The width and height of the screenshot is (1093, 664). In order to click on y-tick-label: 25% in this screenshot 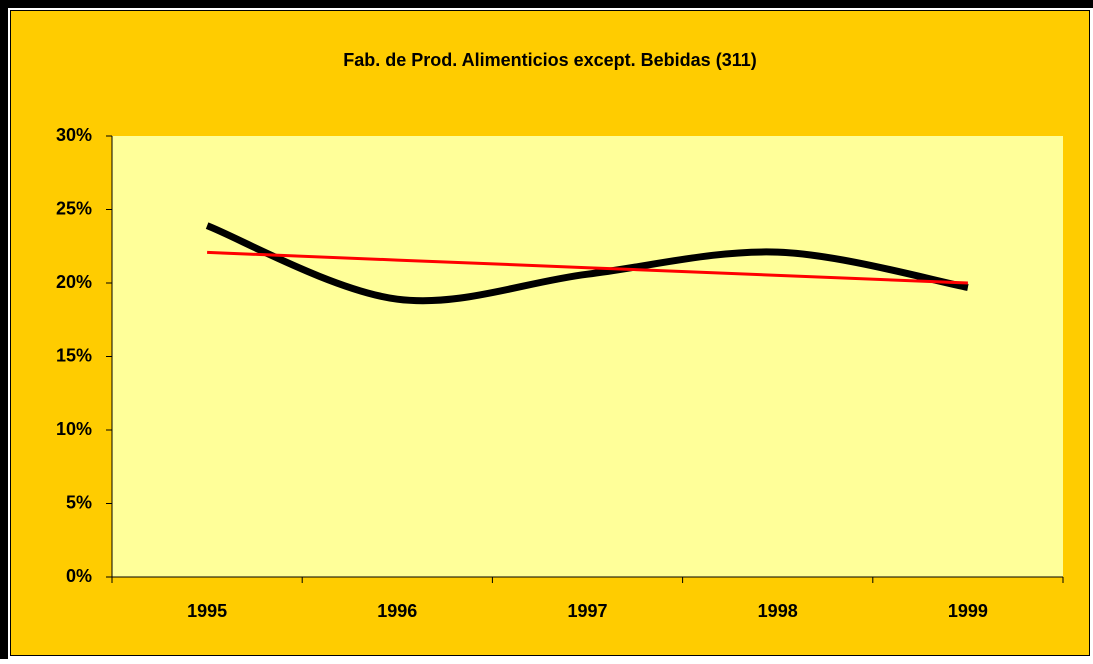, I will do `click(74, 208)`.